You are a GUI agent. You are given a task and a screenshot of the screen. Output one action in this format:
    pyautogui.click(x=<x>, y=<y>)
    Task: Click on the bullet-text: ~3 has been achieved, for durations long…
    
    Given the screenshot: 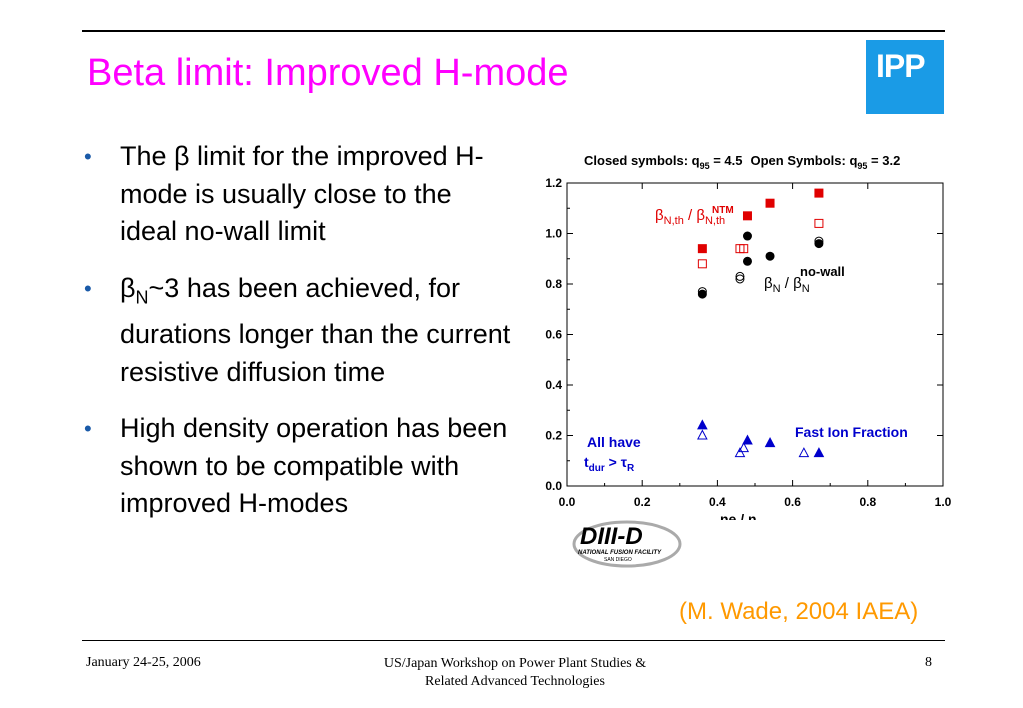 What is the action you would take?
    pyautogui.click(x=315, y=329)
    